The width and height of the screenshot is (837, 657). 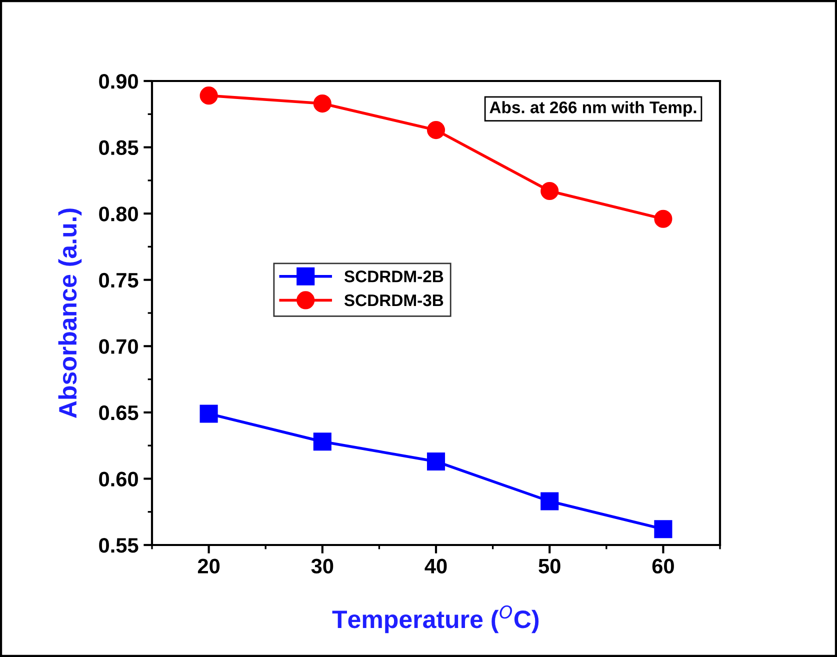 What do you see at coordinates (209, 566) in the screenshot?
I see `x-tick-label: 20` at bounding box center [209, 566].